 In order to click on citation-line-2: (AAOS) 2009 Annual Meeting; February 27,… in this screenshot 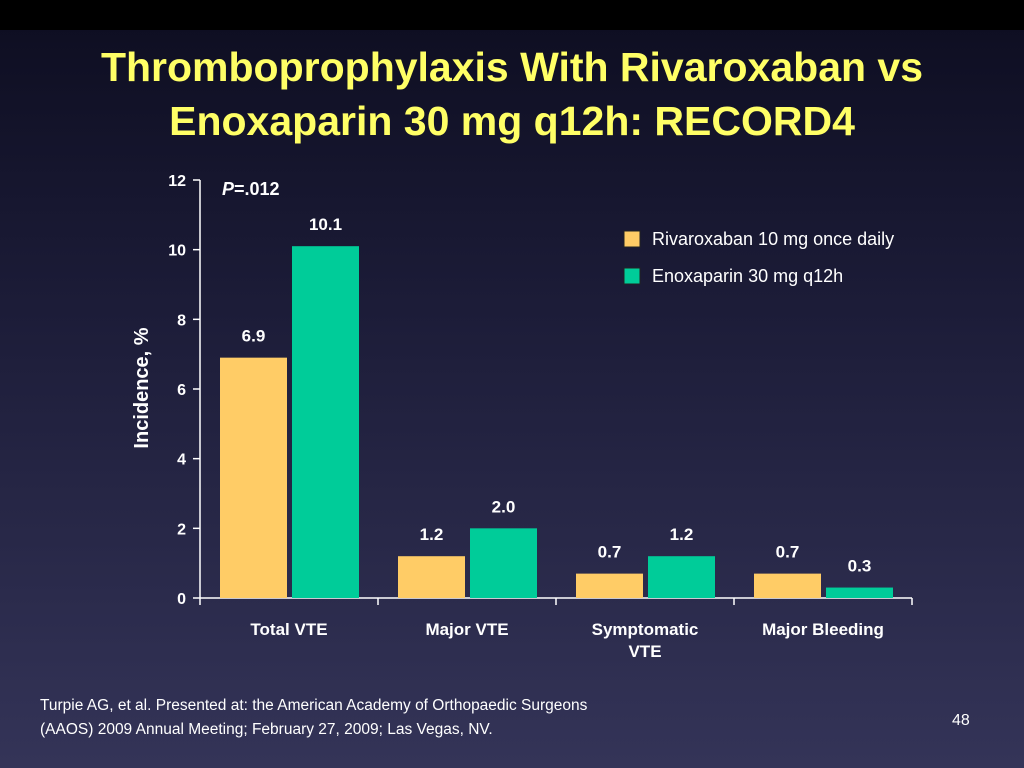, I will do `click(266, 729)`.